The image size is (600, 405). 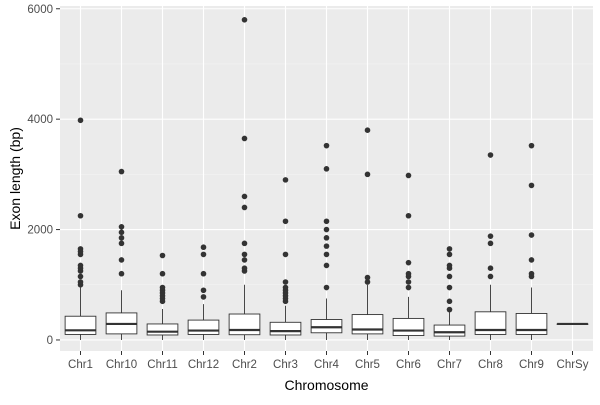 What do you see at coordinates (572, 324) in the screenshot?
I see `box-chrsy` at bounding box center [572, 324].